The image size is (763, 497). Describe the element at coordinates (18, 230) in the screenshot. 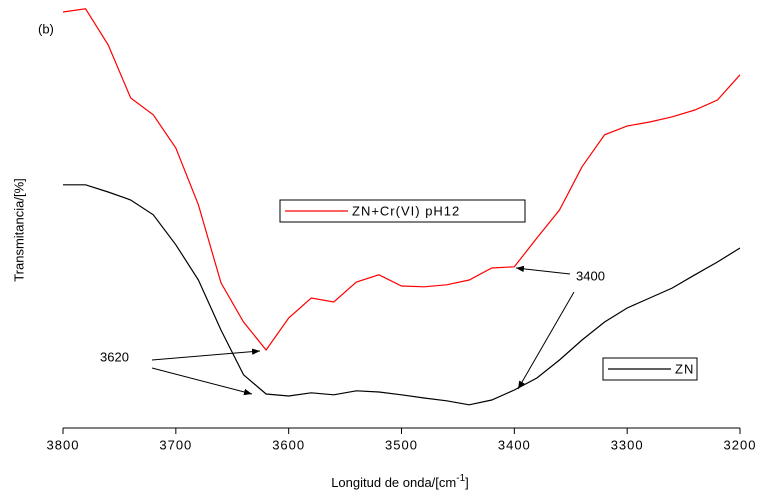

I see `y-axis-label: Transmitancia/[%]` at that location.